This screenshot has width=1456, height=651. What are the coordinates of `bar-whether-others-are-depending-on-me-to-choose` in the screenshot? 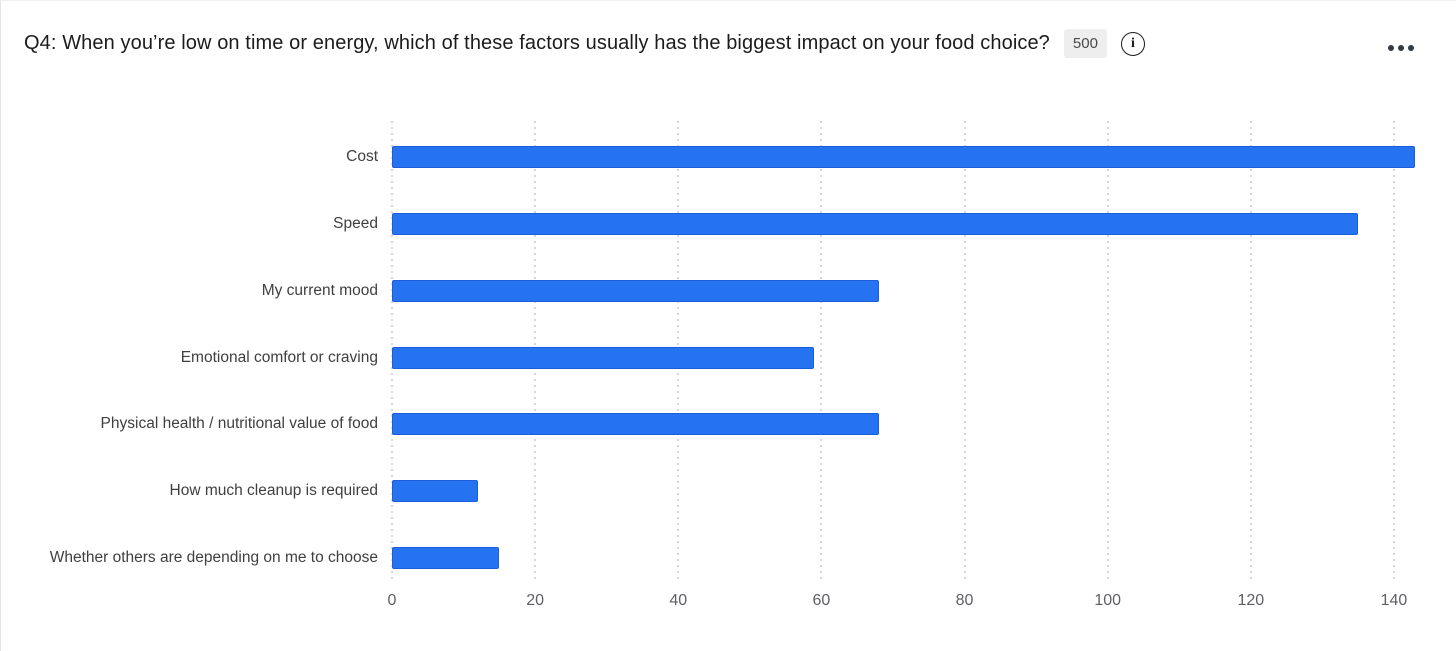 It's located at (445, 558).